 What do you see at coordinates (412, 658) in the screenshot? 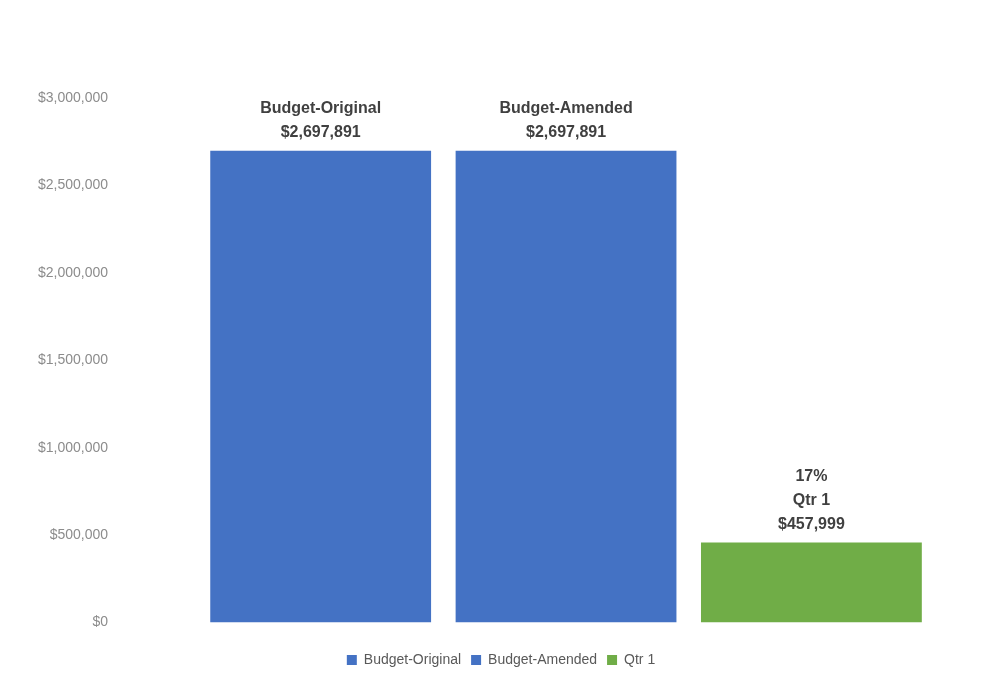
I see `legend-label: Budget-Original` at bounding box center [412, 658].